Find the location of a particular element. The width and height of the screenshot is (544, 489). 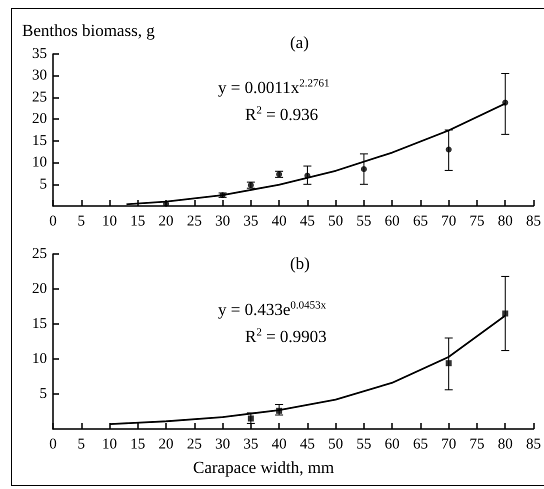

chart-title: (b) is located at coordinates (300, 263).